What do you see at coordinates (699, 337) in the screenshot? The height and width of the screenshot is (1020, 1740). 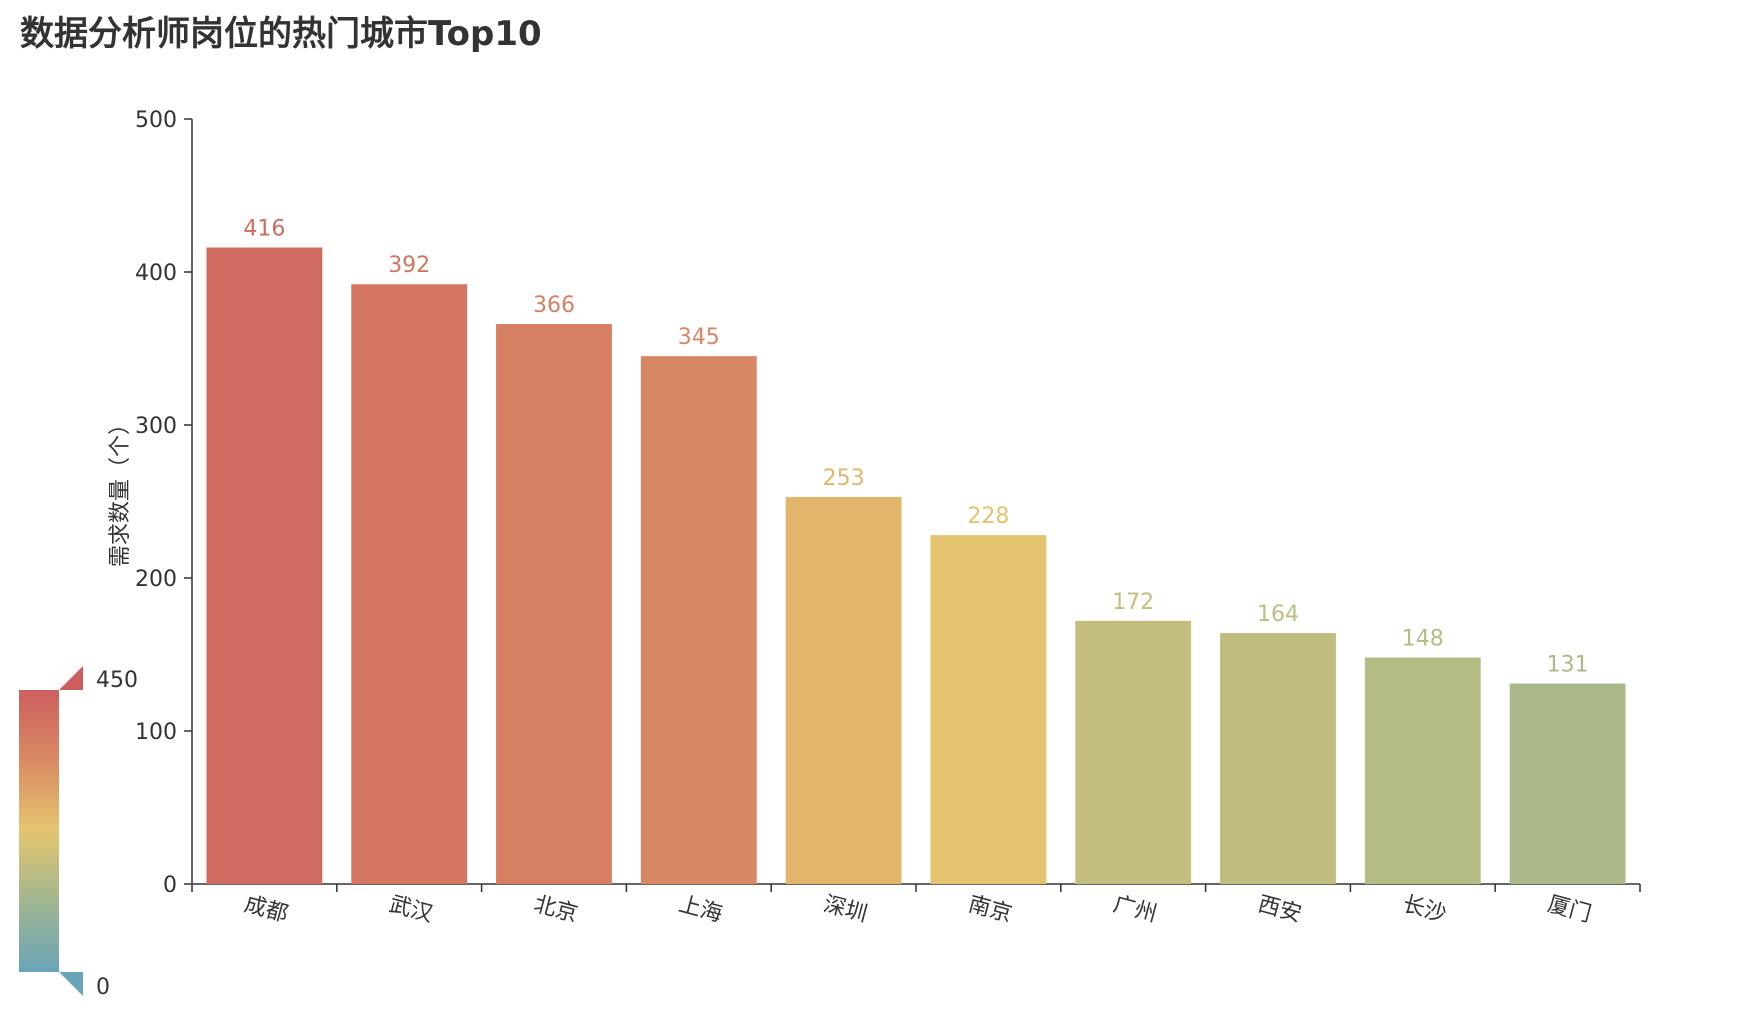 I see `bar-value-label: 345` at bounding box center [699, 337].